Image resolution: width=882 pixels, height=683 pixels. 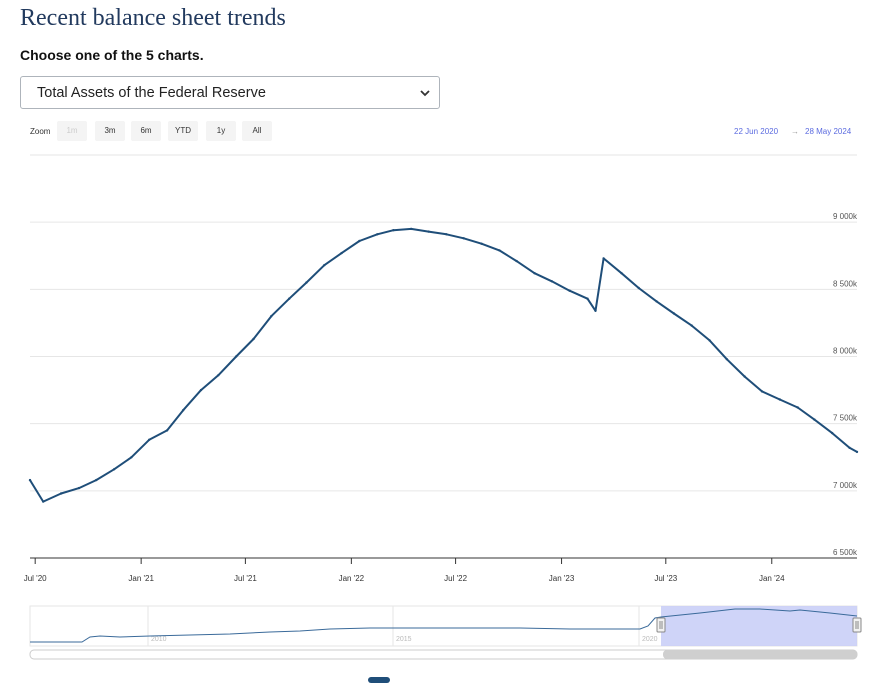 What do you see at coordinates (379, 680) in the screenshot?
I see `legend-series-marker` at bounding box center [379, 680].